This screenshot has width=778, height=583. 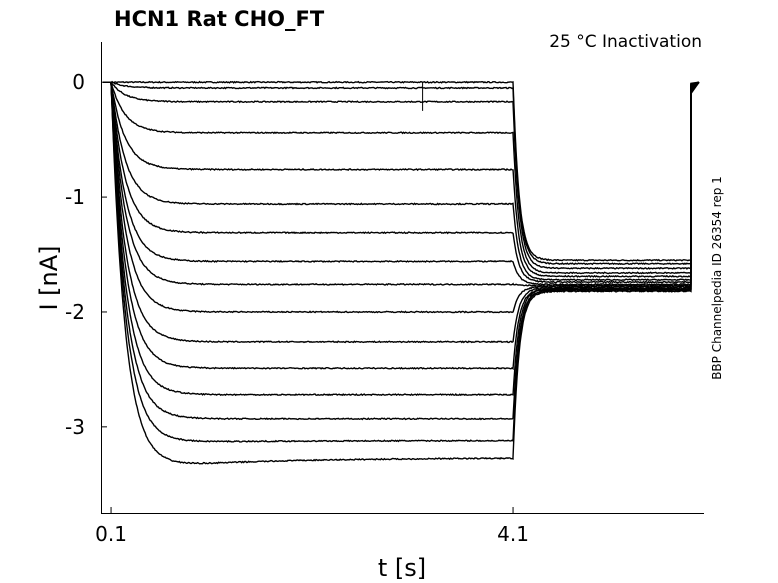 What do you see at coordinates (402, 568) in the screenshot?
I see `x-axis-label: t [s]` at bounding box center [402, 568].